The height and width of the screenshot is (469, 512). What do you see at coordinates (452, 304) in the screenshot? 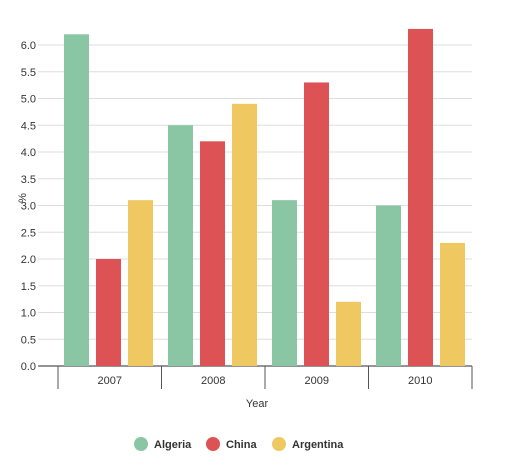
I see `bar-argentina-2010` at bounding box center [452, 304].